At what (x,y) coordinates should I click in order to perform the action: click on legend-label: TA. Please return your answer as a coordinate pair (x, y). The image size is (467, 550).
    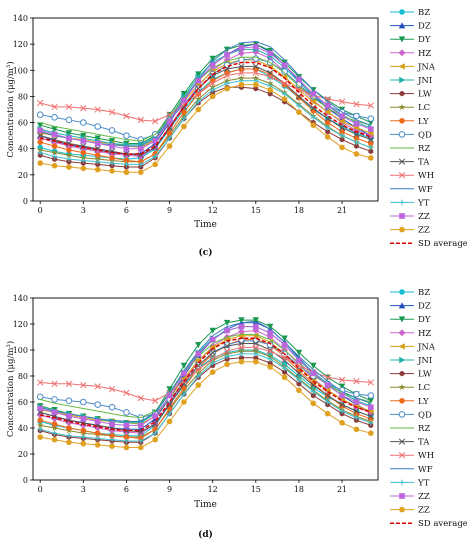
    Looking at the image, I should click on (424, 443).